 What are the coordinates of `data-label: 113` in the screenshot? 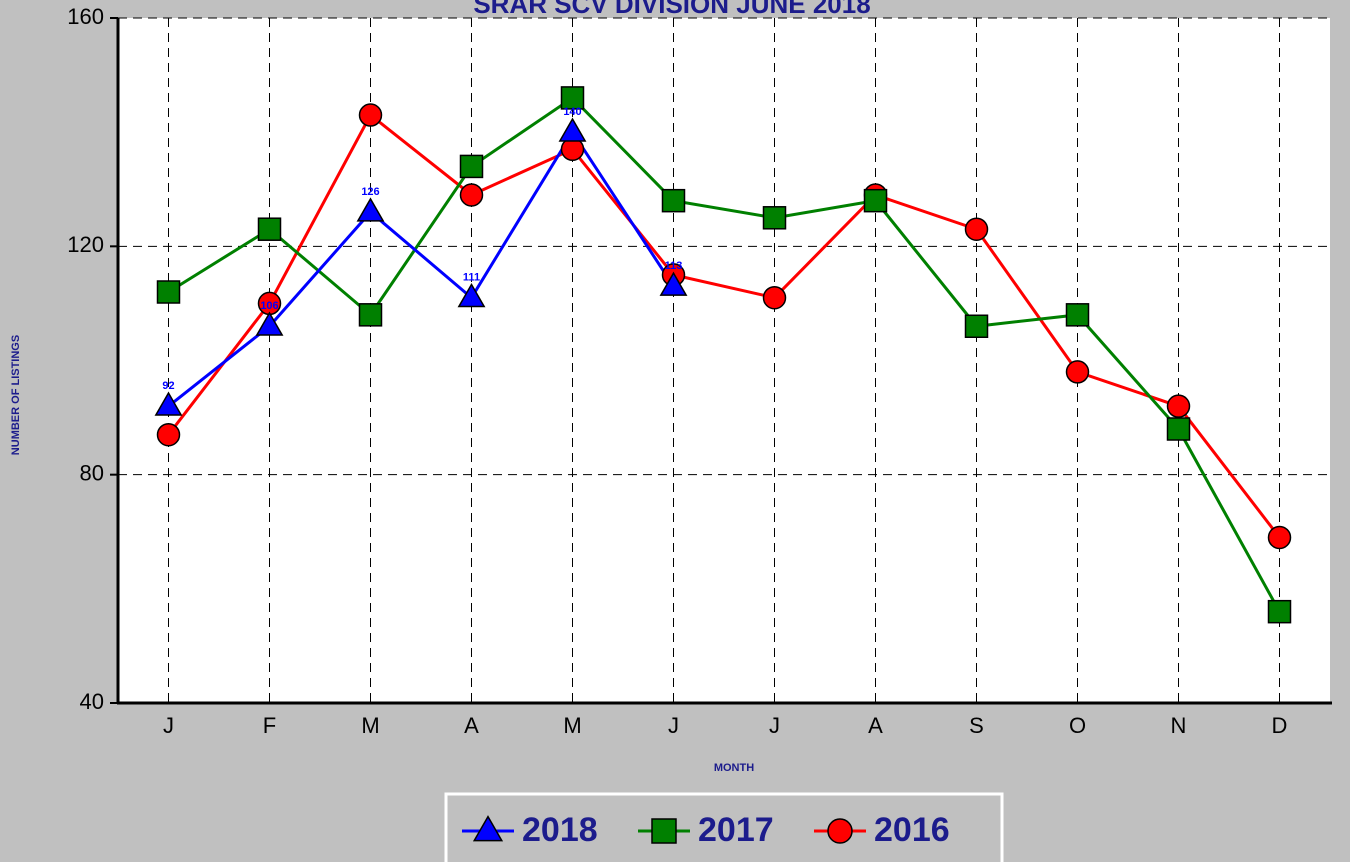 It's located at (674, 266).